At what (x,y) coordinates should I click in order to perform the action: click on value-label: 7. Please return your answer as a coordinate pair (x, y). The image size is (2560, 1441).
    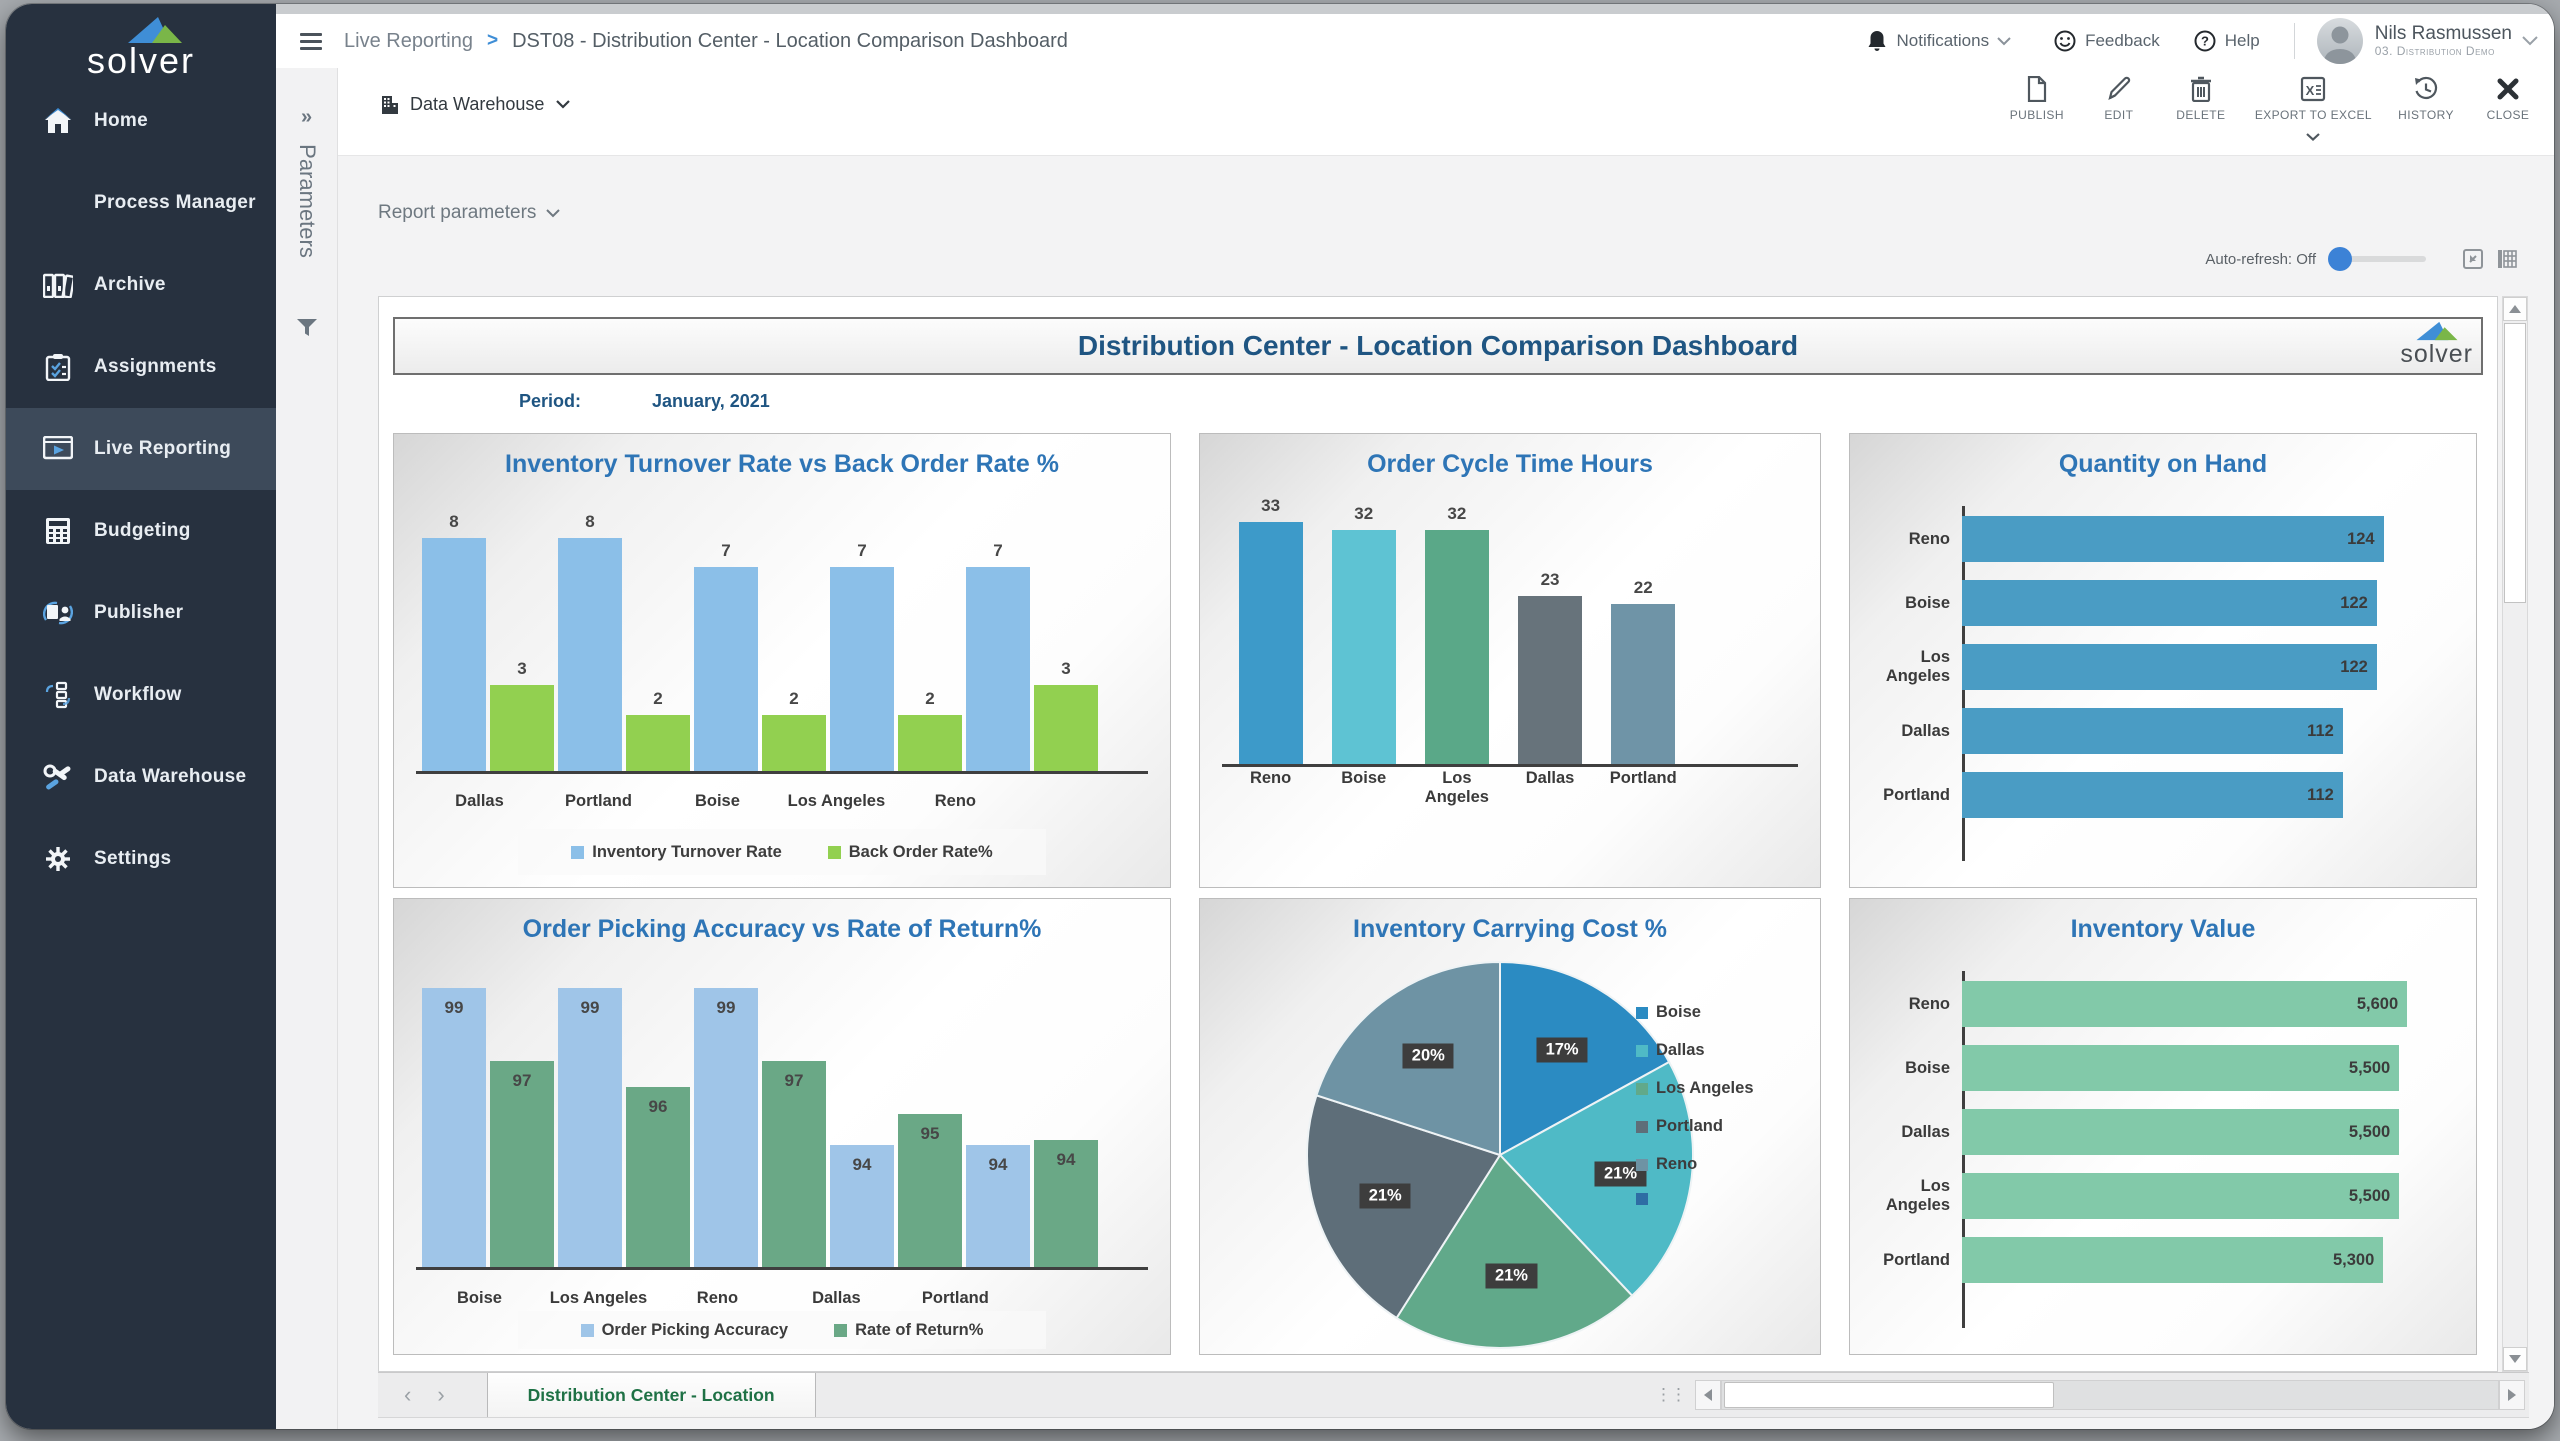
    Looking at the image, I should click on (726, 551).